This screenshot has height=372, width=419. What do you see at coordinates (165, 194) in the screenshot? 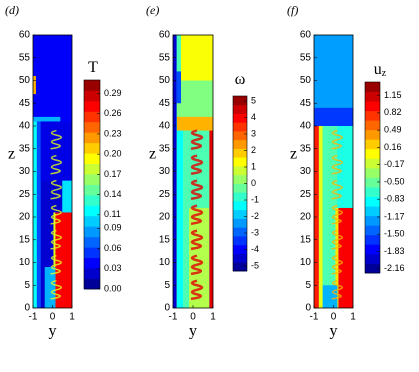
I see `y-tick-label: 25` at bounding box center [165, 194].